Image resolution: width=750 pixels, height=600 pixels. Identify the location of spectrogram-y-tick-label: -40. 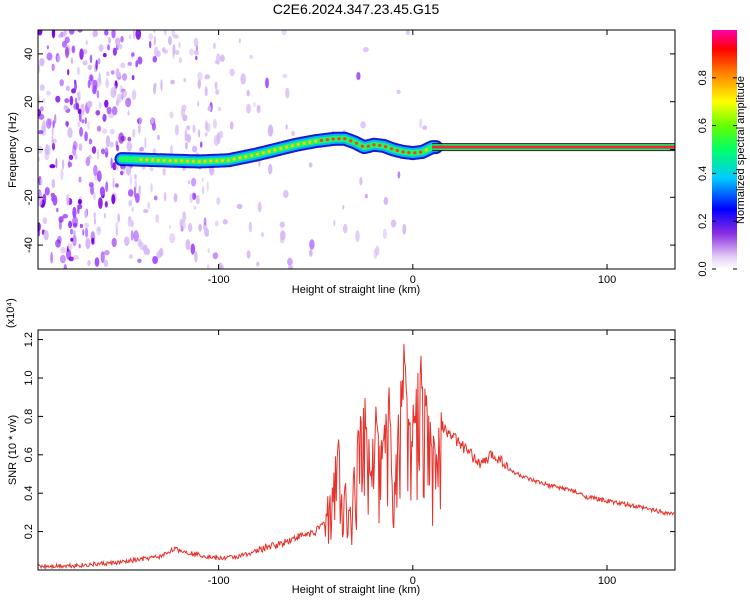
(29, 245).